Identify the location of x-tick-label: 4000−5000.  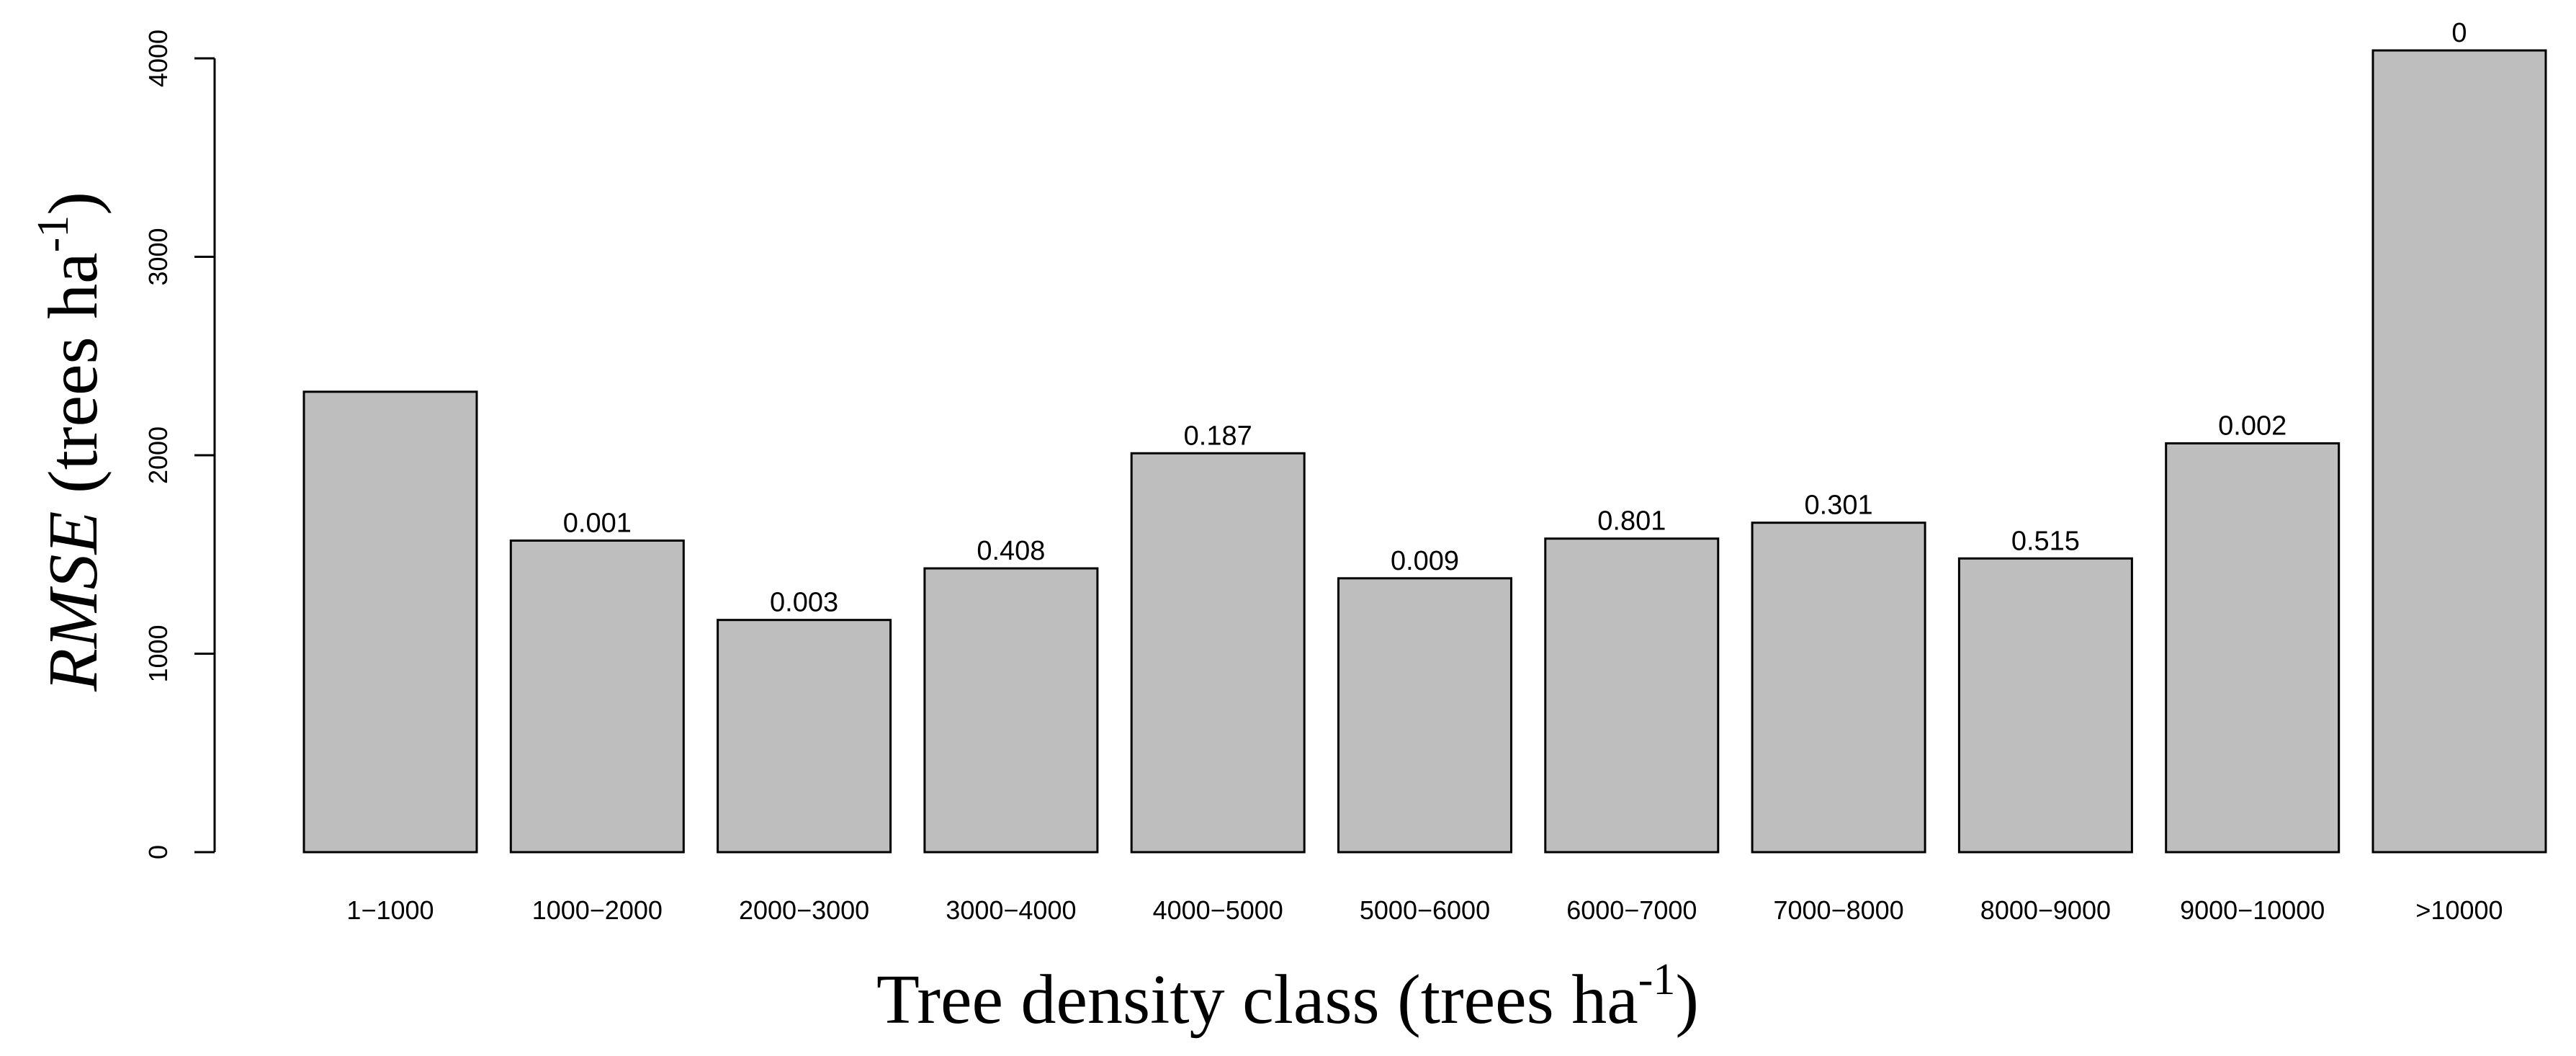
(1218, 910).